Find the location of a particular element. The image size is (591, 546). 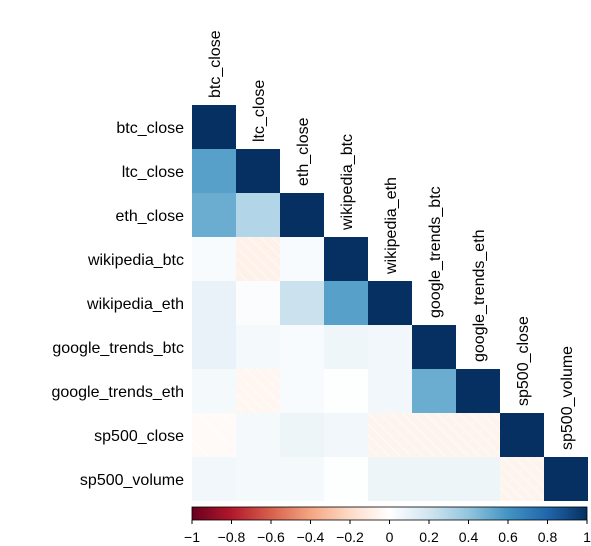

negative-hatch-sp500_close-google_trends_btc is located at coordinates (434, 435).